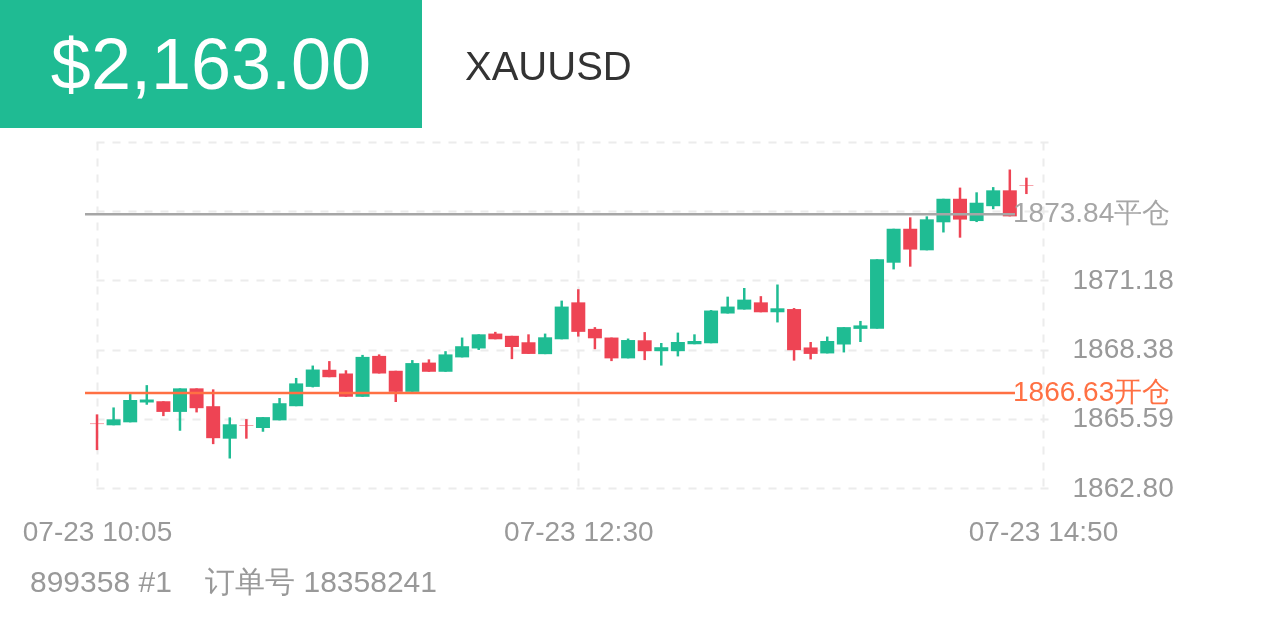 This screenshot has height=633, width=1266. What do you see at coordinates (1123, 349) in the screenshot?
I see `y-tick-label: 1868.38` at bounding box center [1123, 349].